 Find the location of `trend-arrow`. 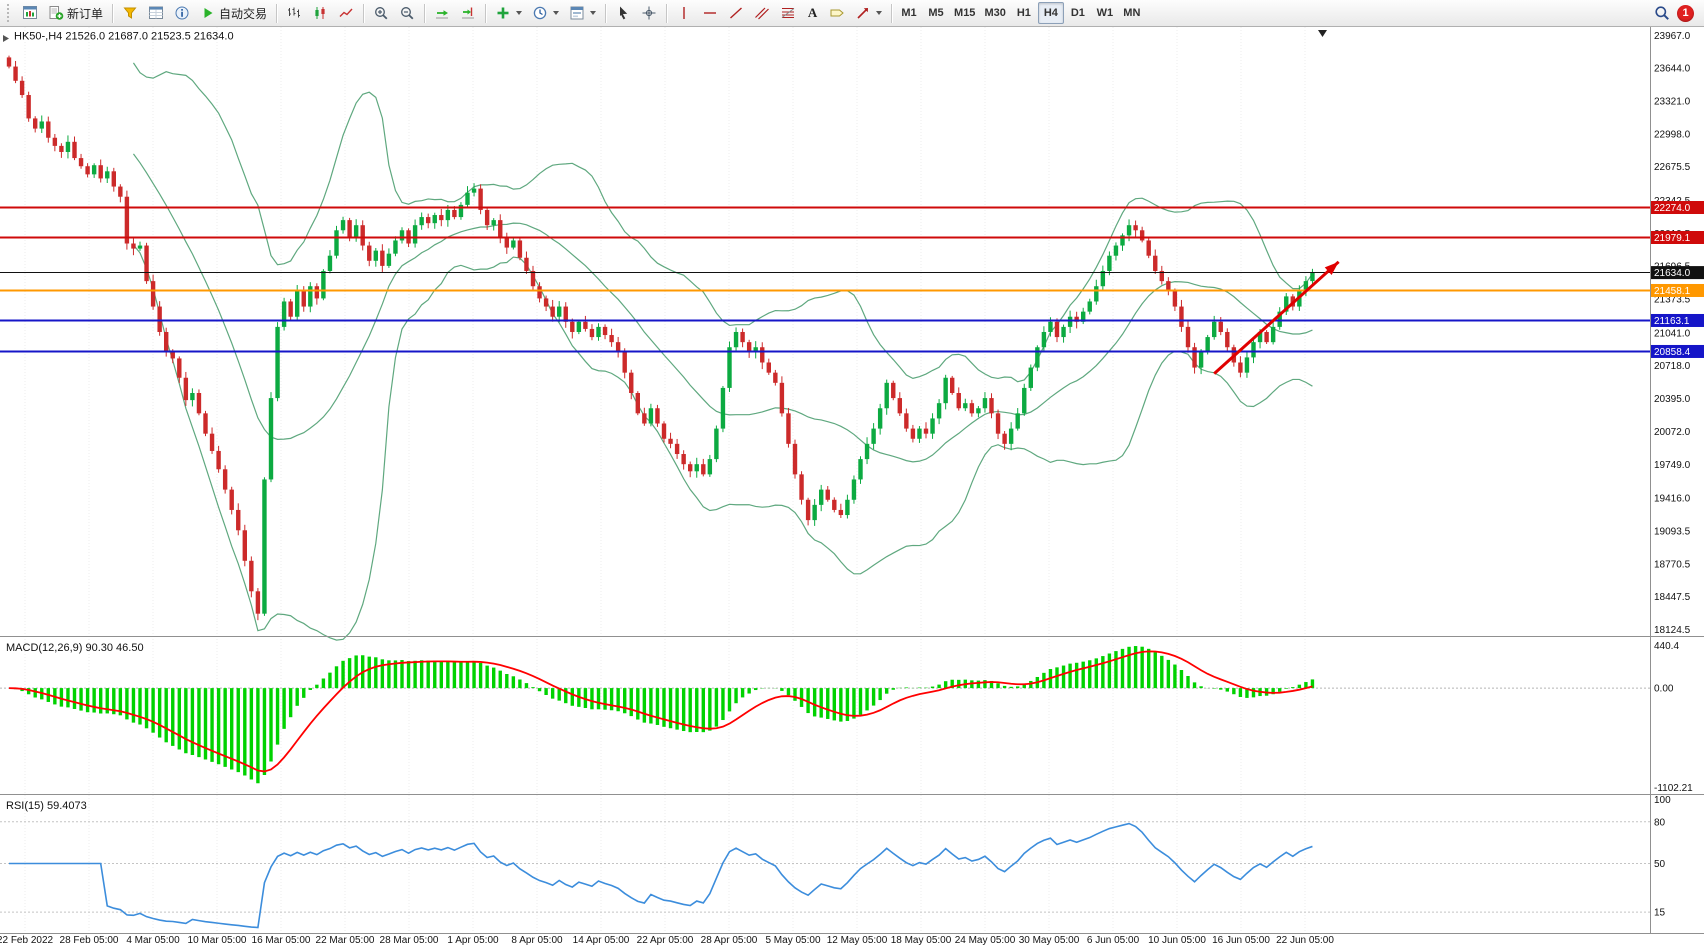

trend-arrow is located at coordinates (1276, 317).